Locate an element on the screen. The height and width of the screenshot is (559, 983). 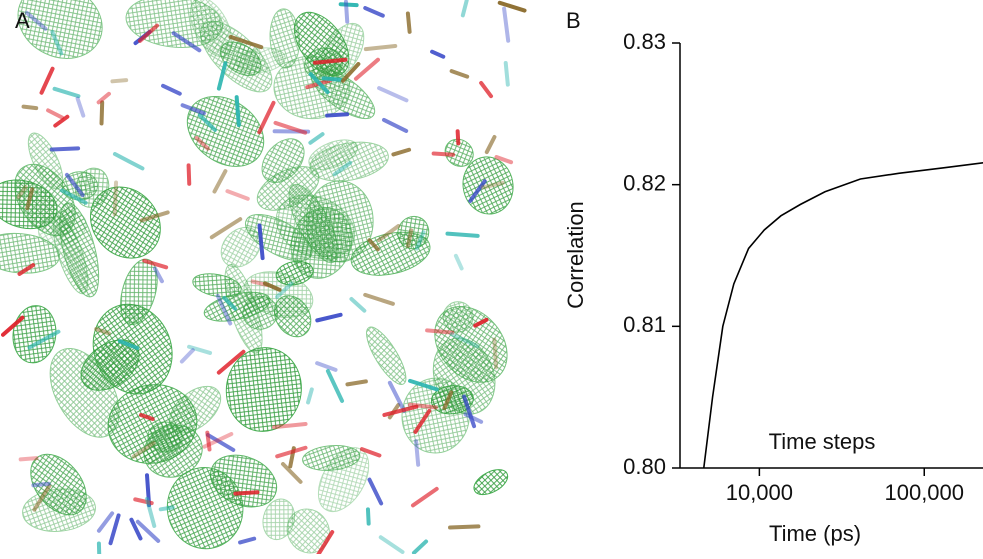
y-tick-label: 0.80 is located at coordinates (644, 466).